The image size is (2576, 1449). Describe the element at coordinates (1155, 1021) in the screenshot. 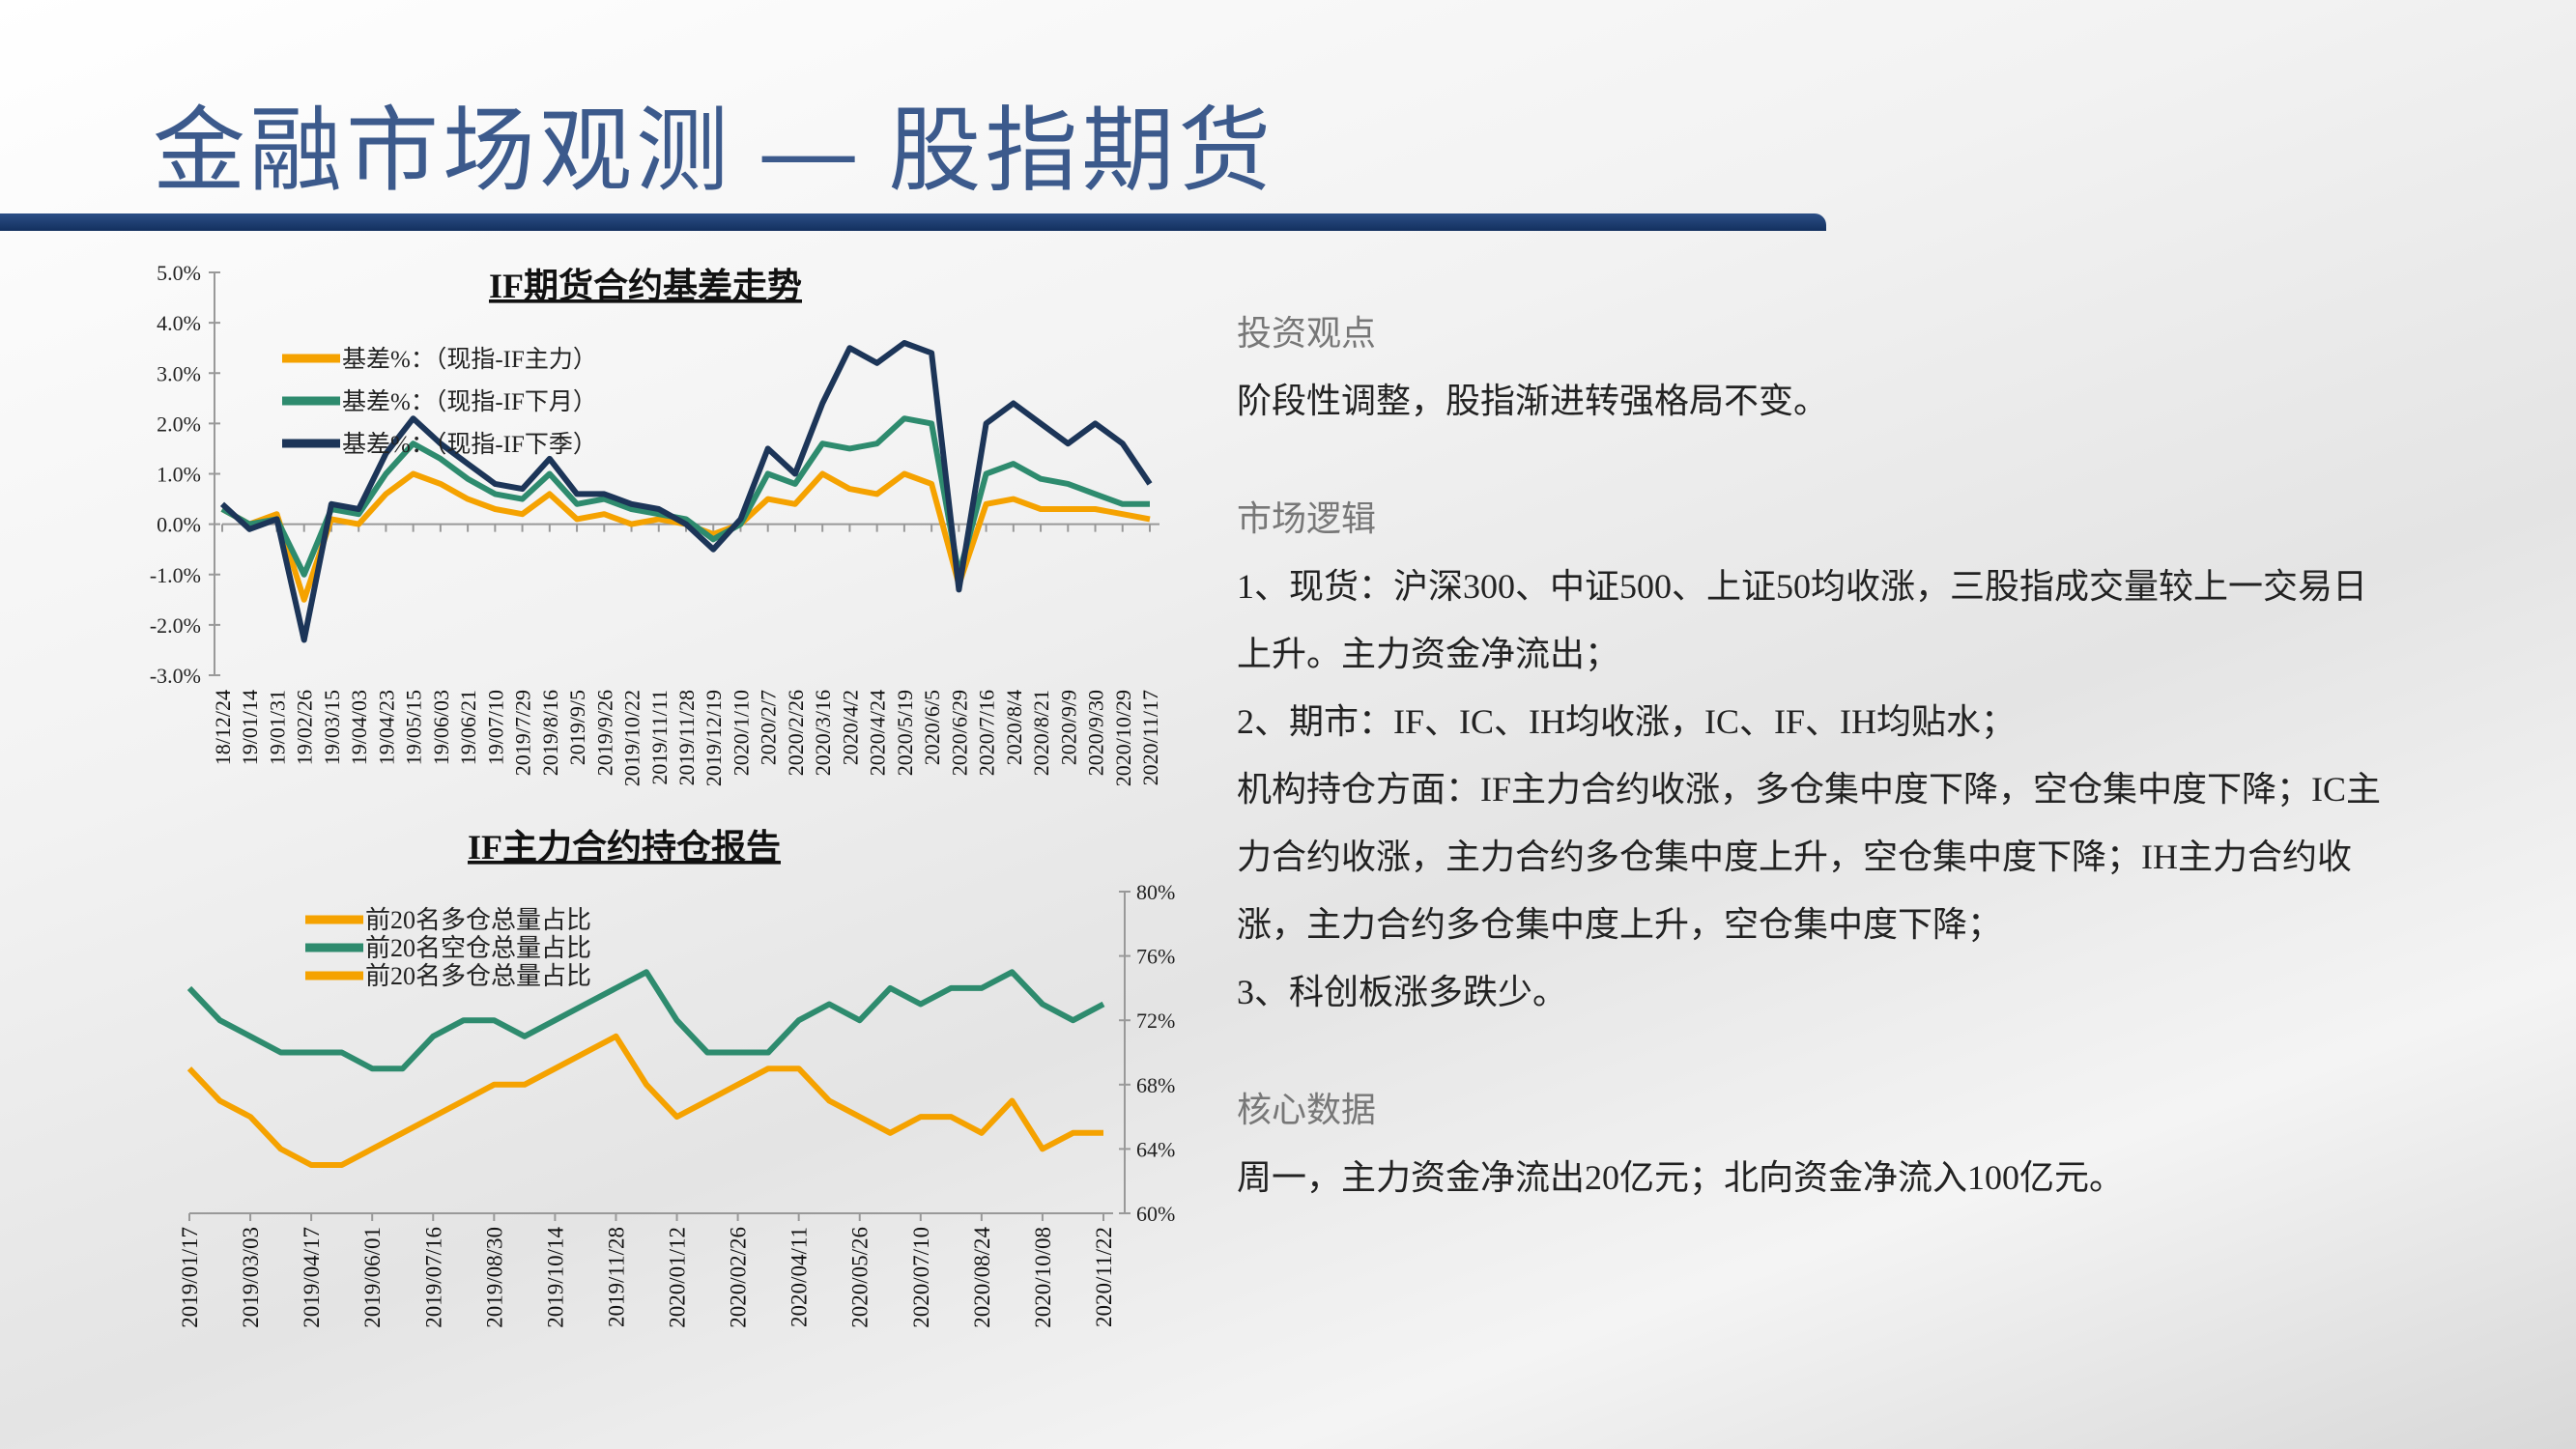

I see `y-tick-label: 72%` at that location.